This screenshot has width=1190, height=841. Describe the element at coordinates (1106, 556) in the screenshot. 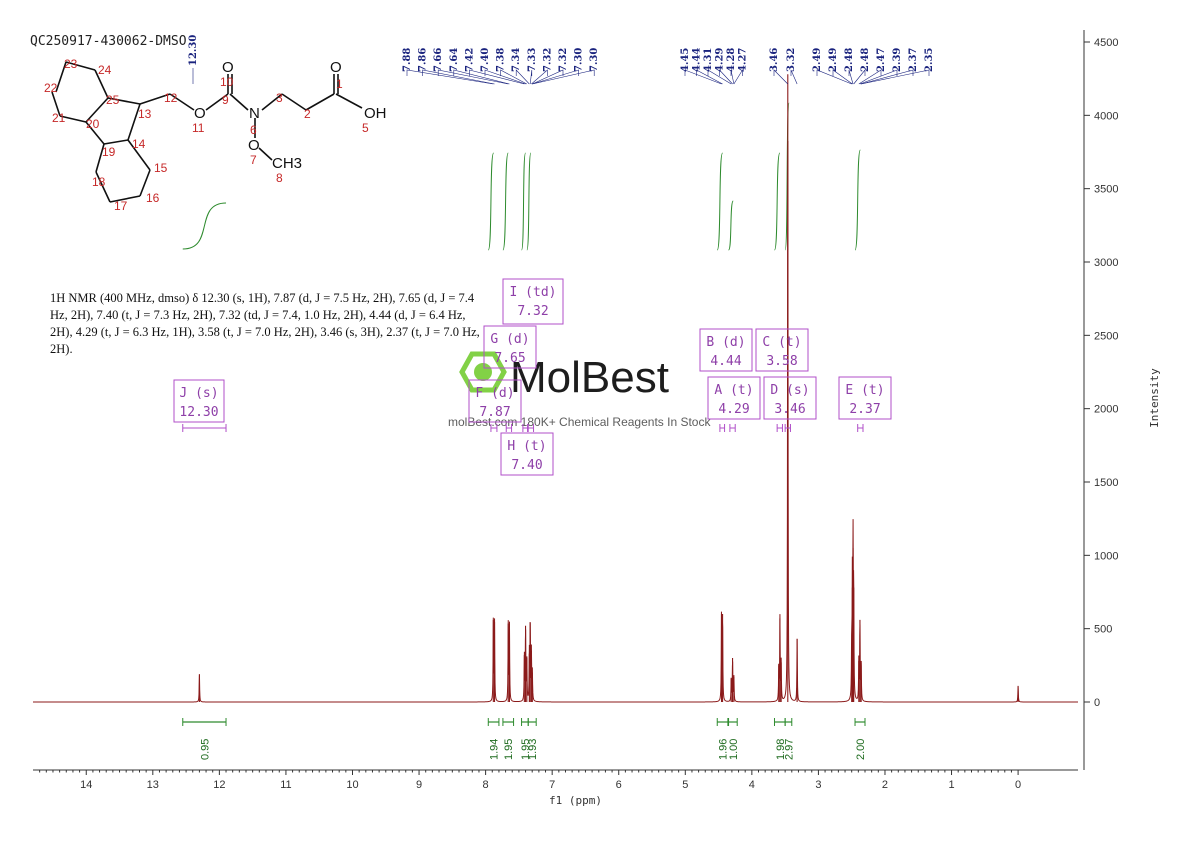

I see `y-tick-label: 1000` at that location.